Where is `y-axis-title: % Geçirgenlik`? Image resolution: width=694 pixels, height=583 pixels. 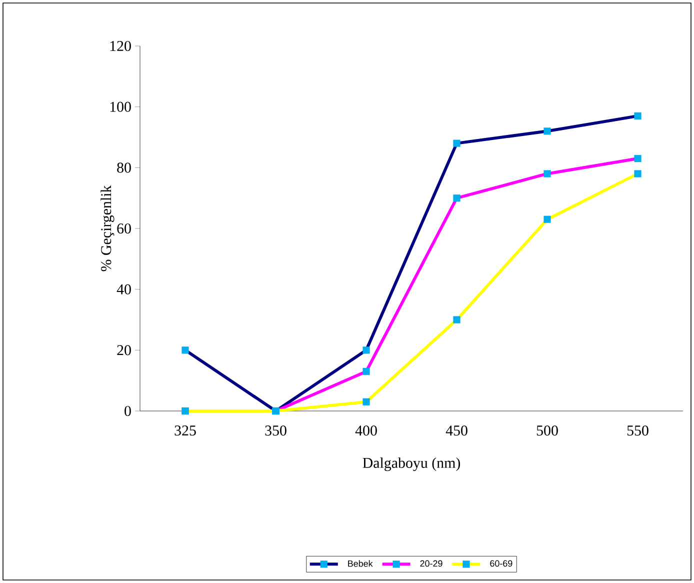 y-axis-title: % Geçirgenlik is located at coordinates (107, 228).